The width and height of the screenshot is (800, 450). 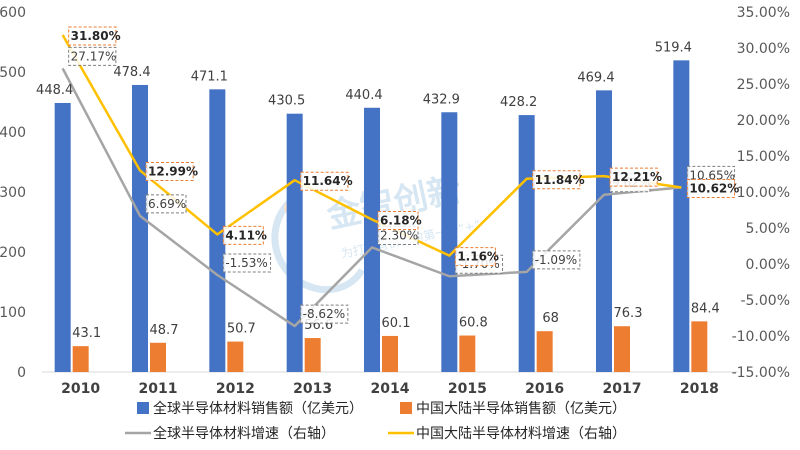 I want to click on legend-label: 全球半导体材料增速（右轴）, so click(x=244, y=433).